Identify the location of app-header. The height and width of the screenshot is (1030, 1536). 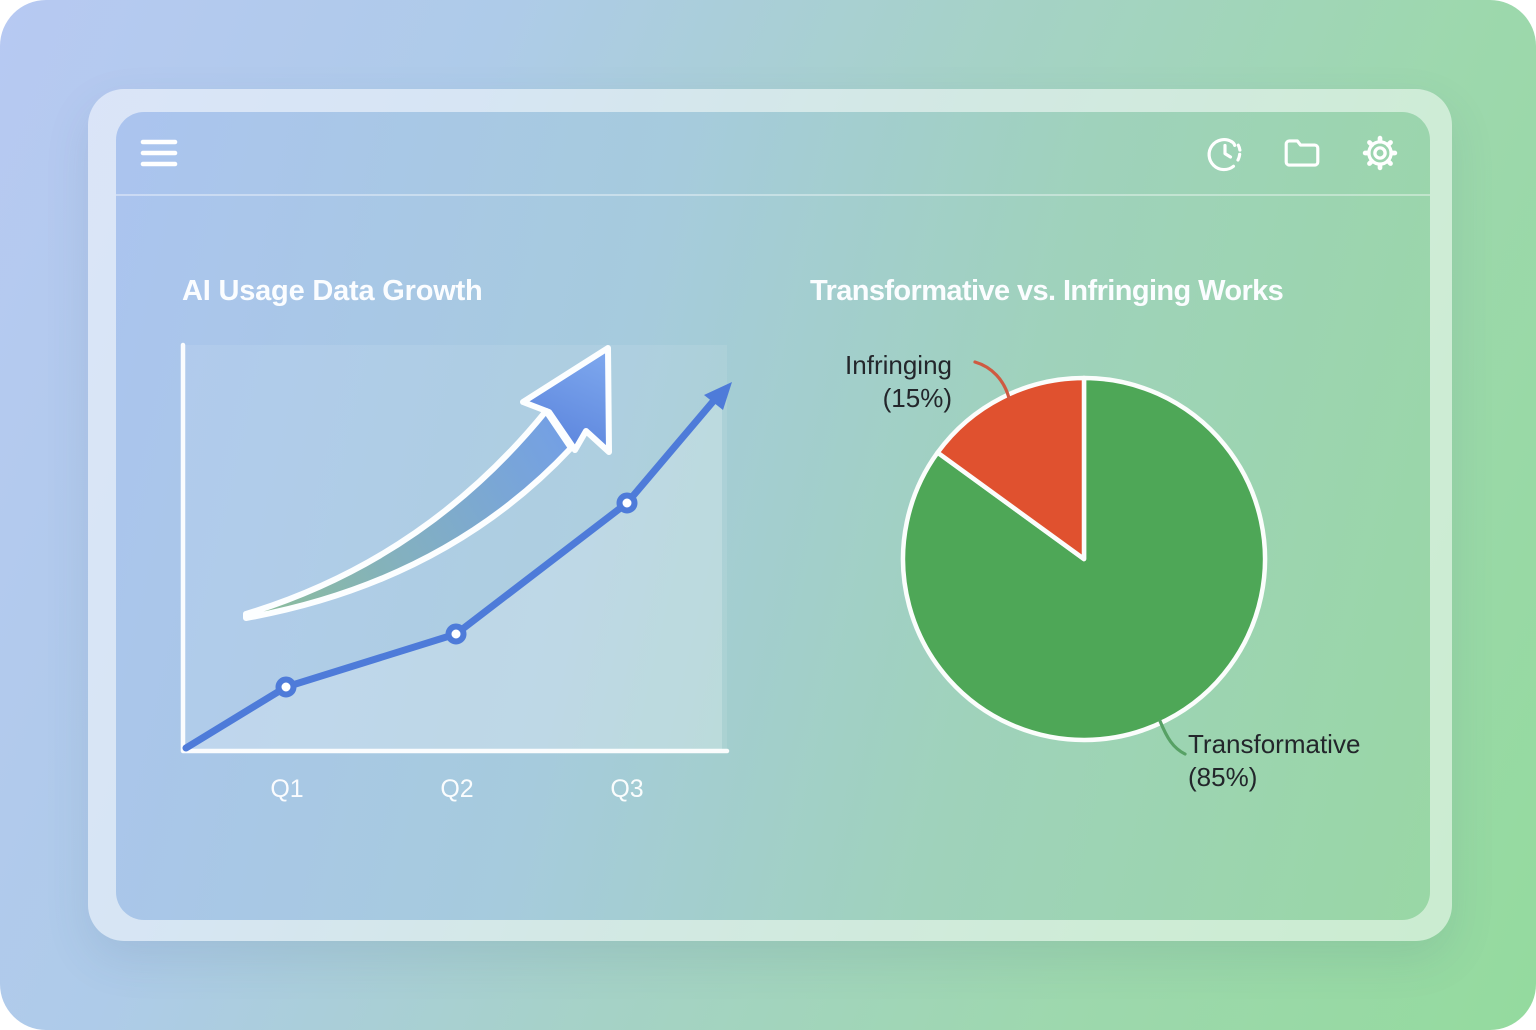
(773, 154).